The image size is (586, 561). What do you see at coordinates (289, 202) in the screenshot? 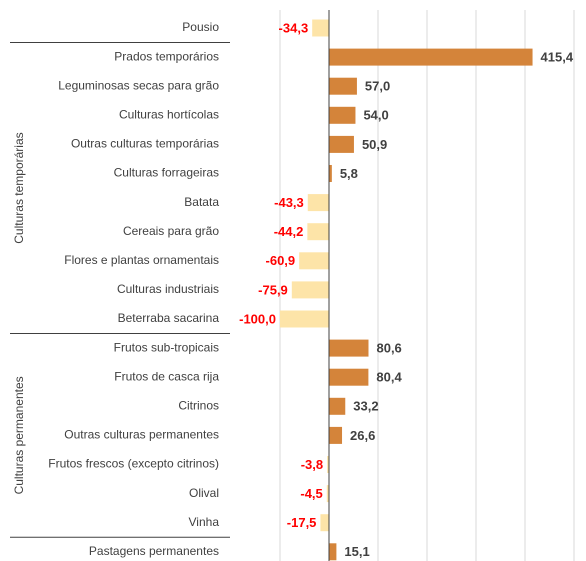
I see `value-label: -43,3` at bounding box center [289, 202].